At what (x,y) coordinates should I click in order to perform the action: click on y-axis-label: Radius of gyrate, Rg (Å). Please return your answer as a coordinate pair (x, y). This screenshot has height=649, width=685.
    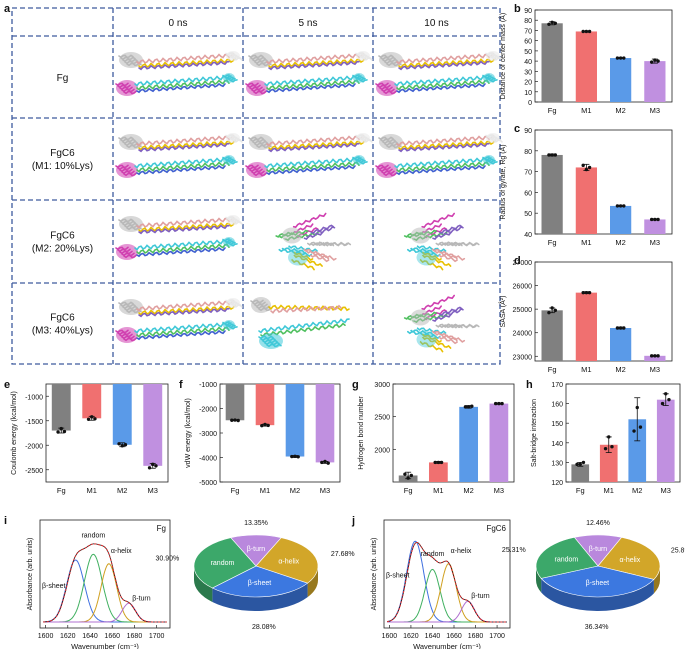
    Looking at the image, I should click on (502, 181).